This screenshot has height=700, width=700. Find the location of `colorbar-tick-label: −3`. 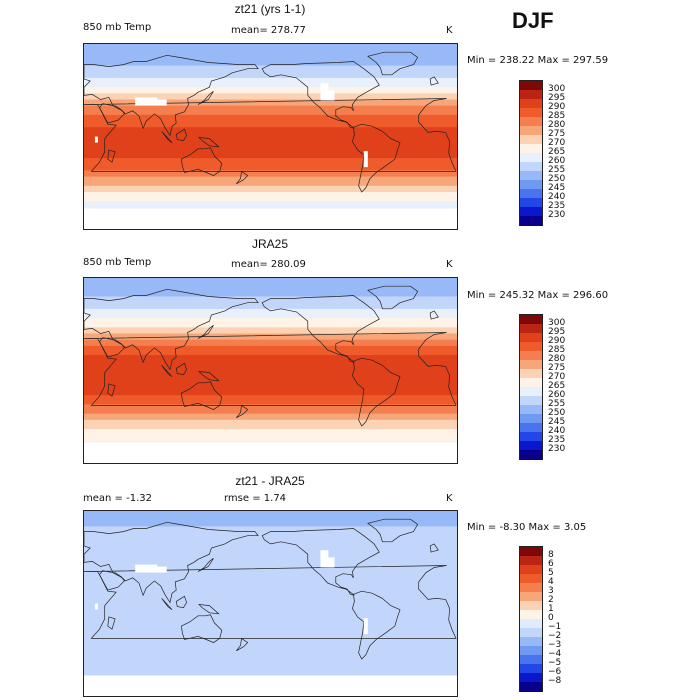

colorbar-tick-label: −3 is located at coordinates (555, 645).